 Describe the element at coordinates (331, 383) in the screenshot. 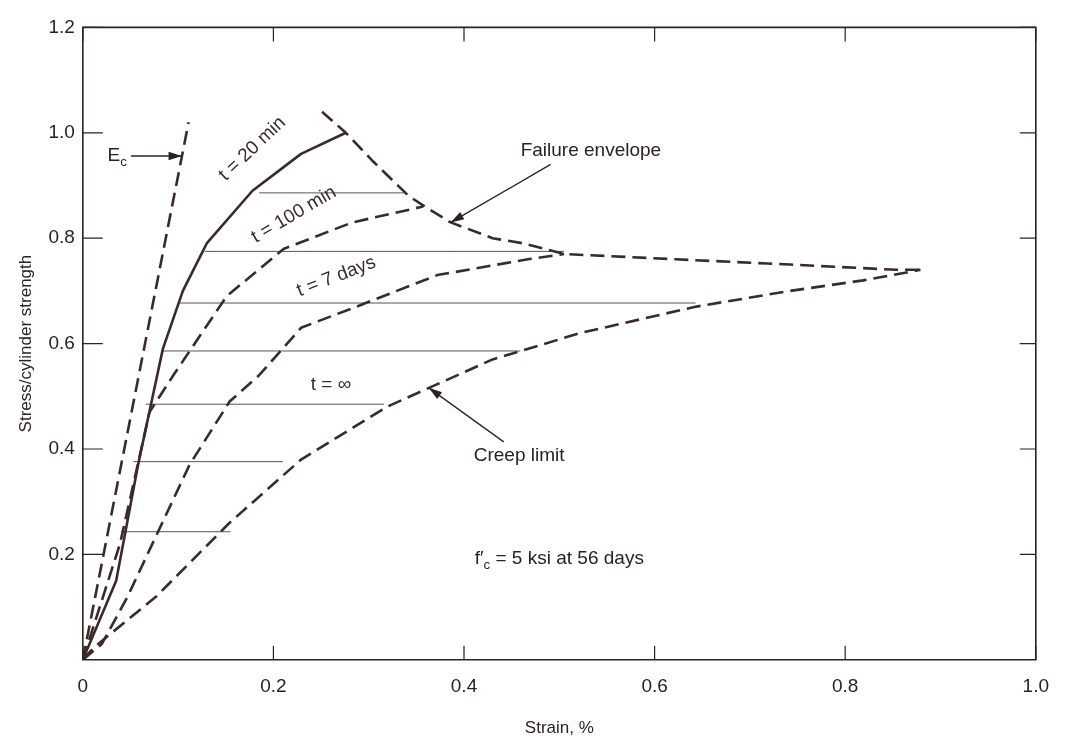

I see `series-label: t = ∞` at that location.